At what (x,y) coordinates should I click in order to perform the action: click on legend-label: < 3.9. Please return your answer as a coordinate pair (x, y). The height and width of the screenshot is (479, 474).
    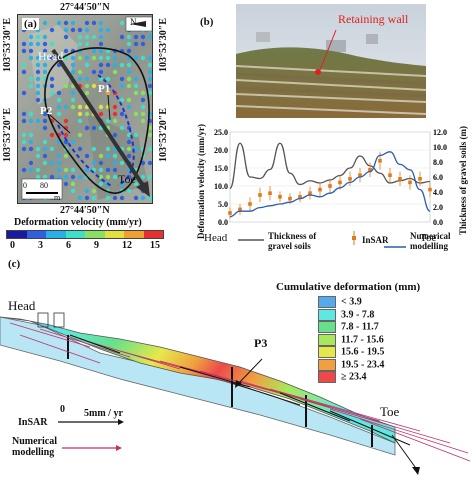
    Looking at the image, I should click on (351, 302).